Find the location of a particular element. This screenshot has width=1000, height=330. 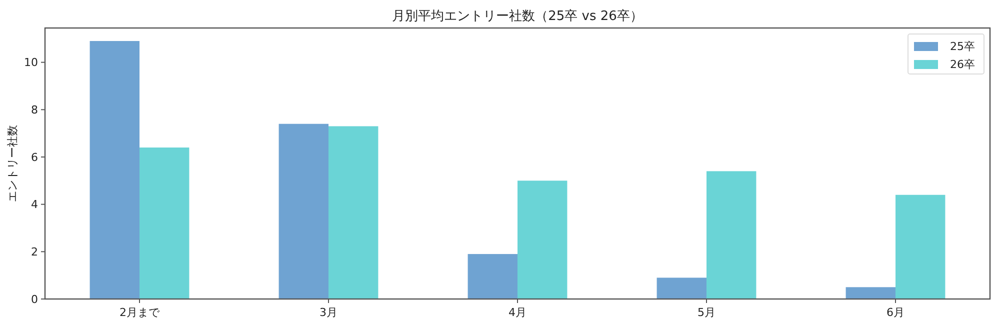

x-tick-label: 2月まで is located at coordinates (140, 312).